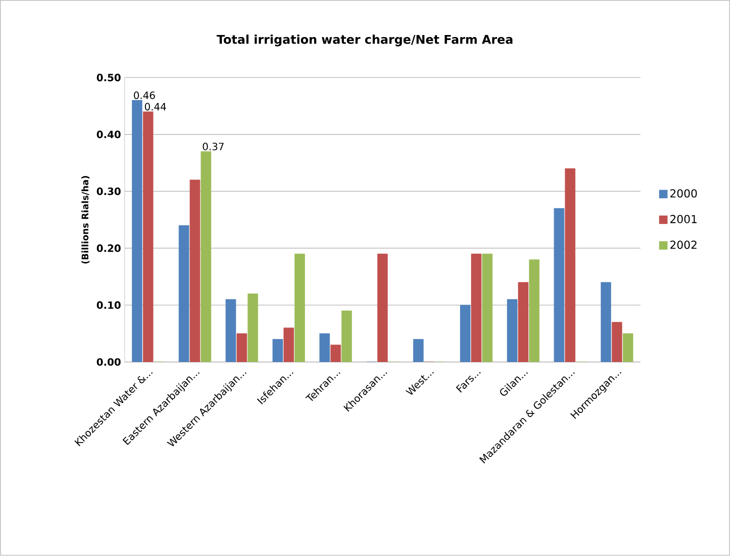 This screenshot has height=556, width=730. What do you see at coordinates (108, 134) in the screenshot?
I see `y-tick-label: 0.40` at bounding box center [108, 134].